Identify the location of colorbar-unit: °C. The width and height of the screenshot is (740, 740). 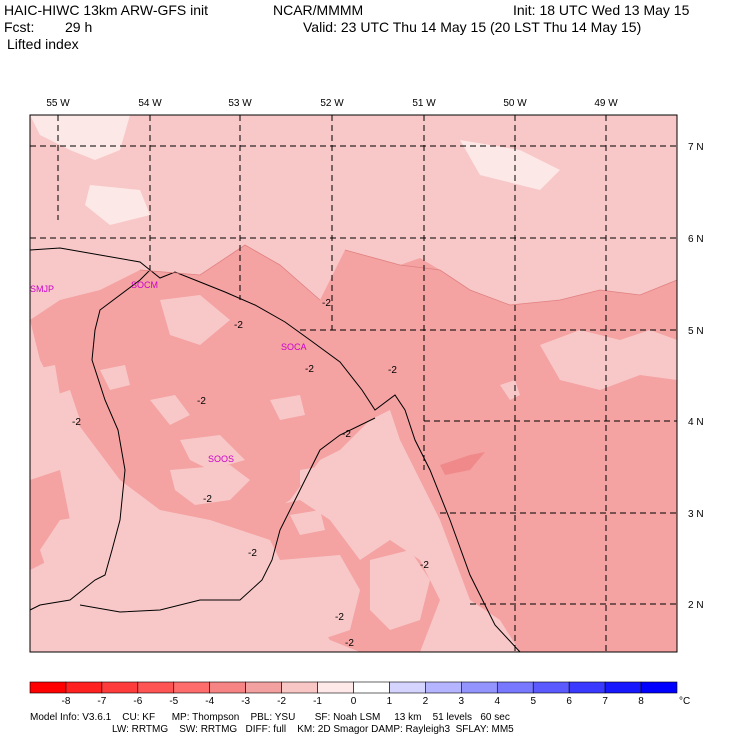
(684, 701).